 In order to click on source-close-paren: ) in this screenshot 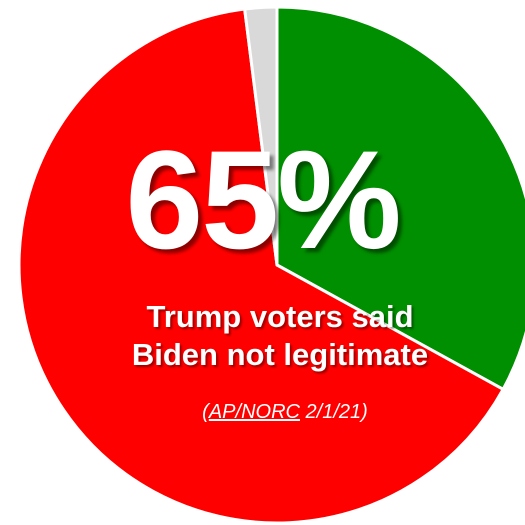, I will do `click(364, 412)`.